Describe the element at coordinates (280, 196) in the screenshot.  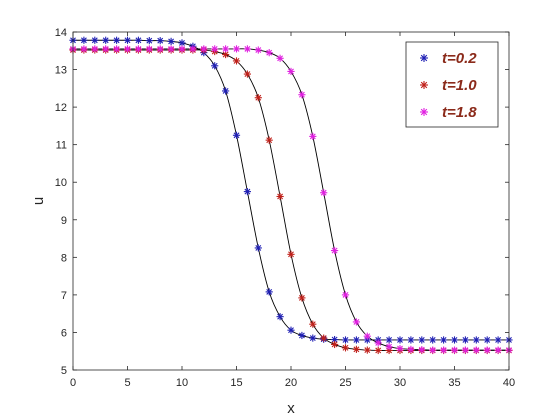
I see `data-point: t=1.0: x=19, u=9.62` at that location.